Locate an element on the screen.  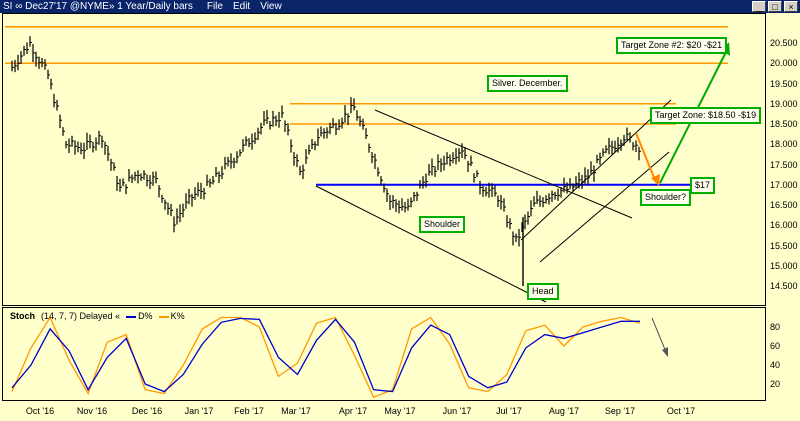
date-tick-label: Oct '17 is located at coordinates (681, 411).